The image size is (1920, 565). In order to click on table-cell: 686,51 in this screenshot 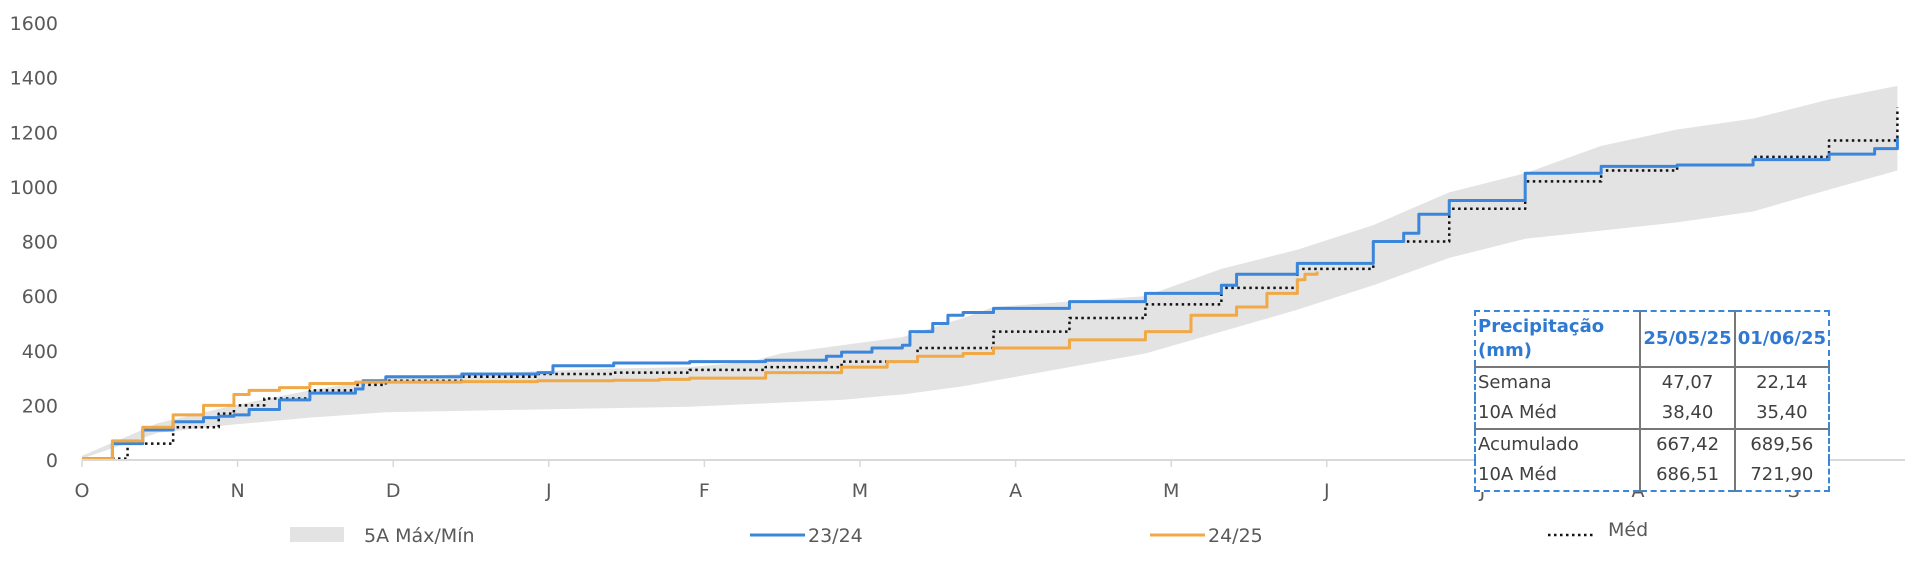, I will do `click(1688, 475)`.